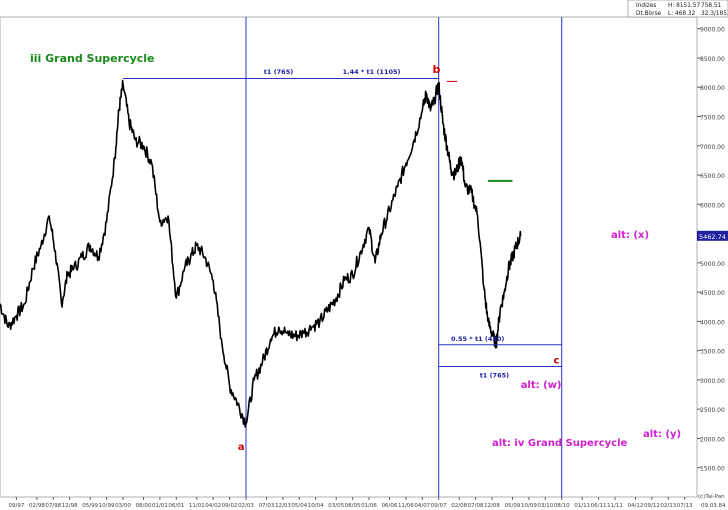 The image size is (728, 510). I want to click on x-tick-label: 10/09, so click(529, 506).